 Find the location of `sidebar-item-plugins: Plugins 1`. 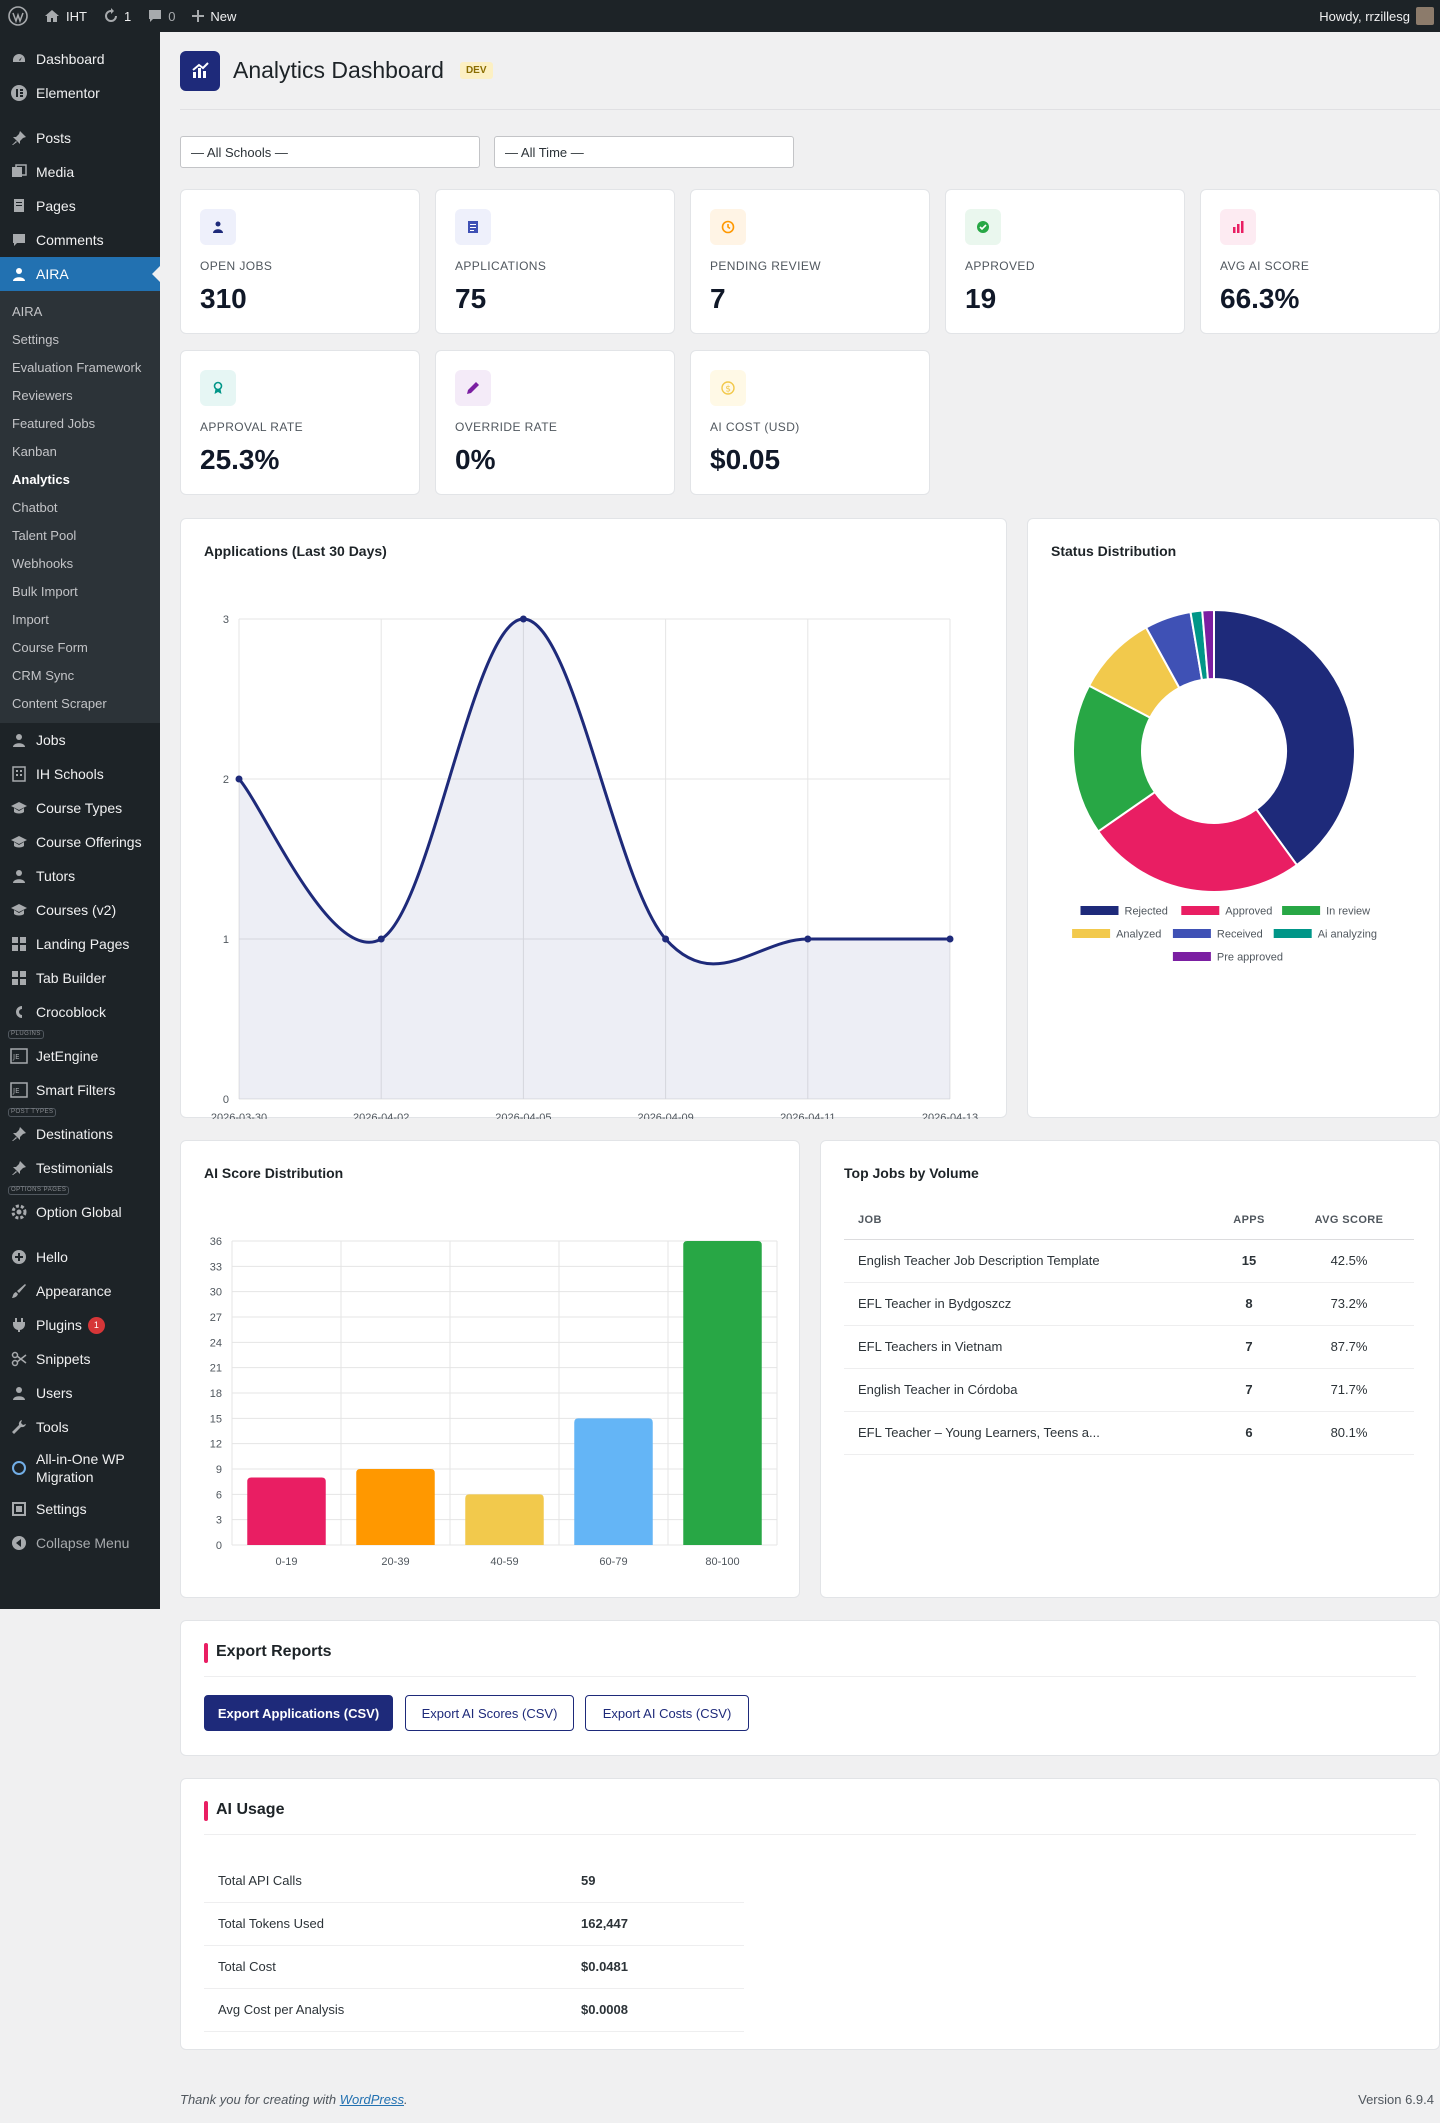

sidebar-item-plugins: Plugins 1 is located at coordinates (80, 1325).